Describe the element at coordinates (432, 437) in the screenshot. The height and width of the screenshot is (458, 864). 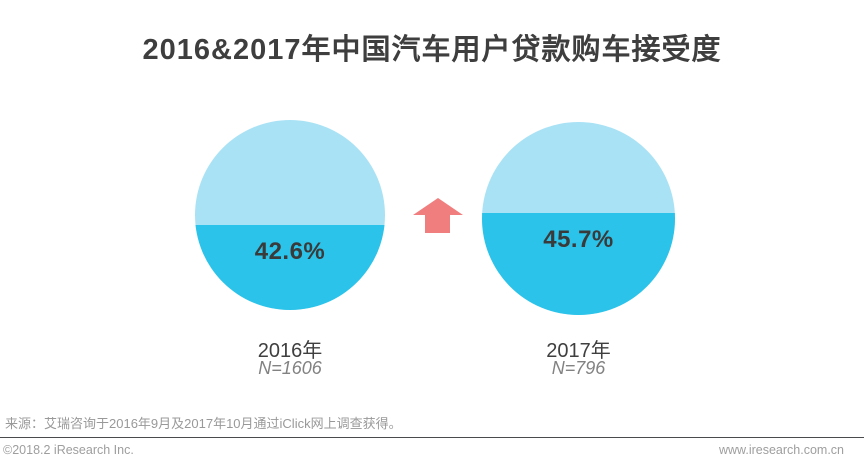
I see `footer-divider` at that location.